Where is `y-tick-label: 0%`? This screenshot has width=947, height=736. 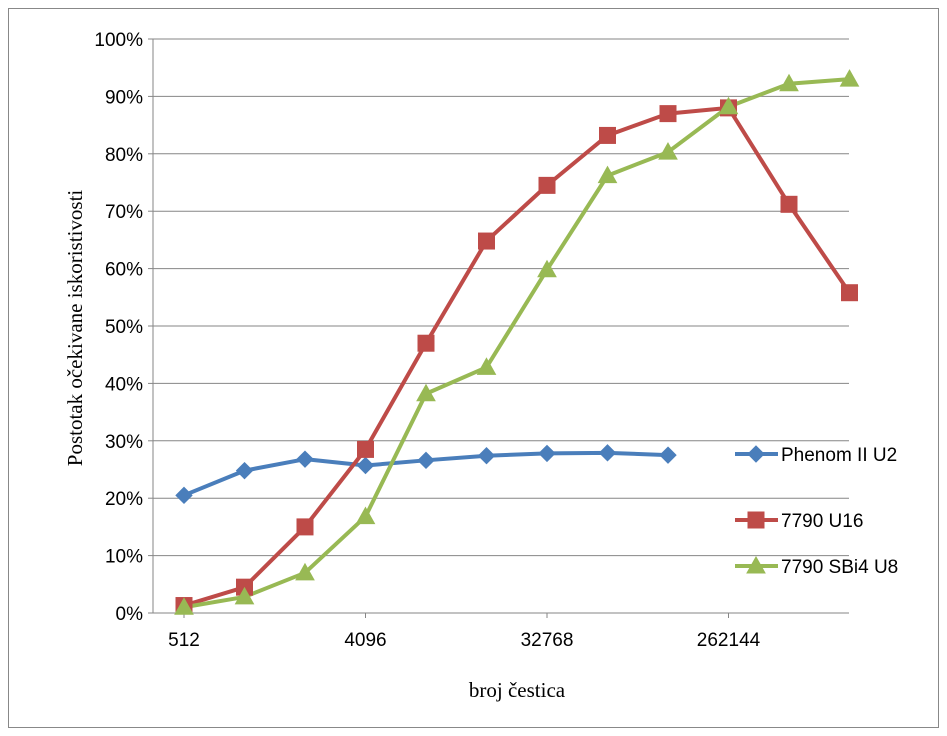 y-tick-label: 0% is located at coordinates (130, 614).